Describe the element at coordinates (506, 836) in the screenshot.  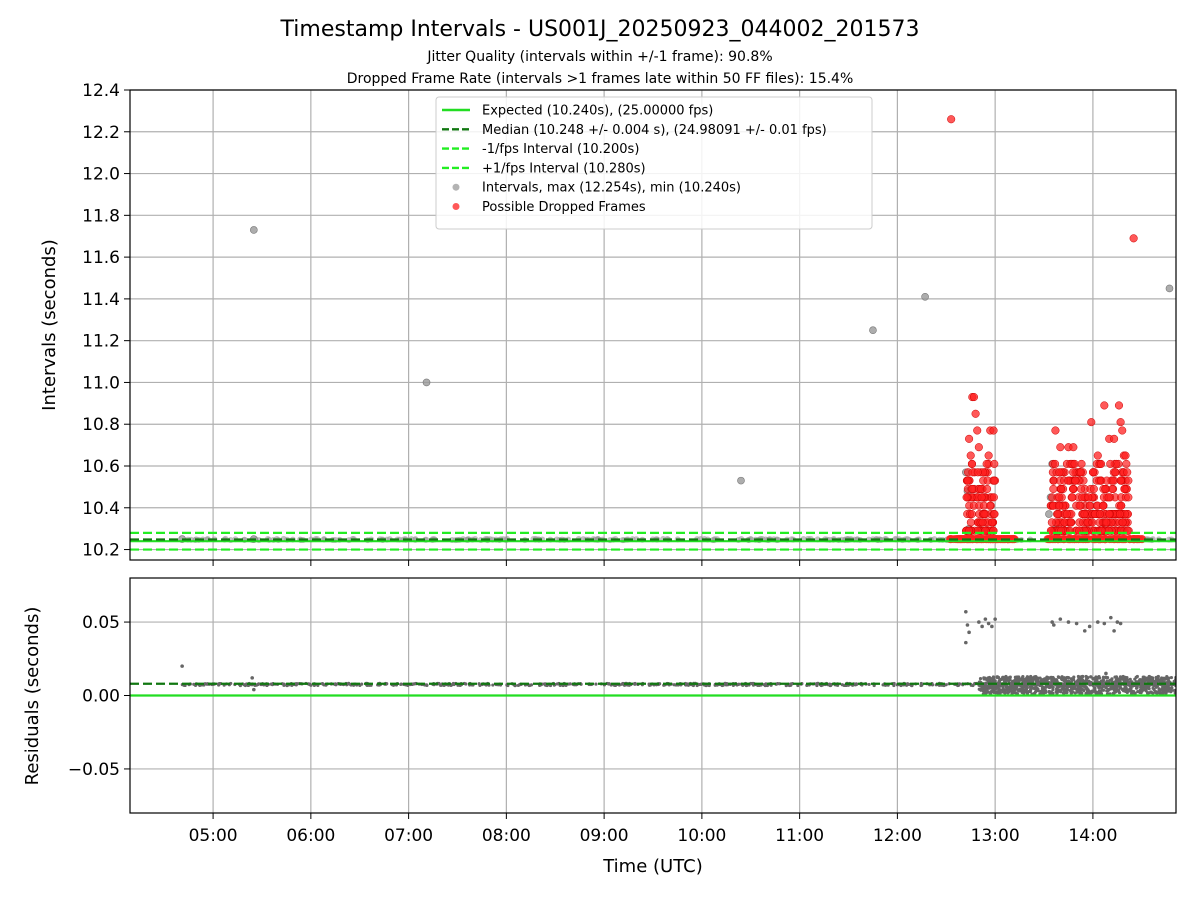
I see `x-tick-label: 08:00` at that location.